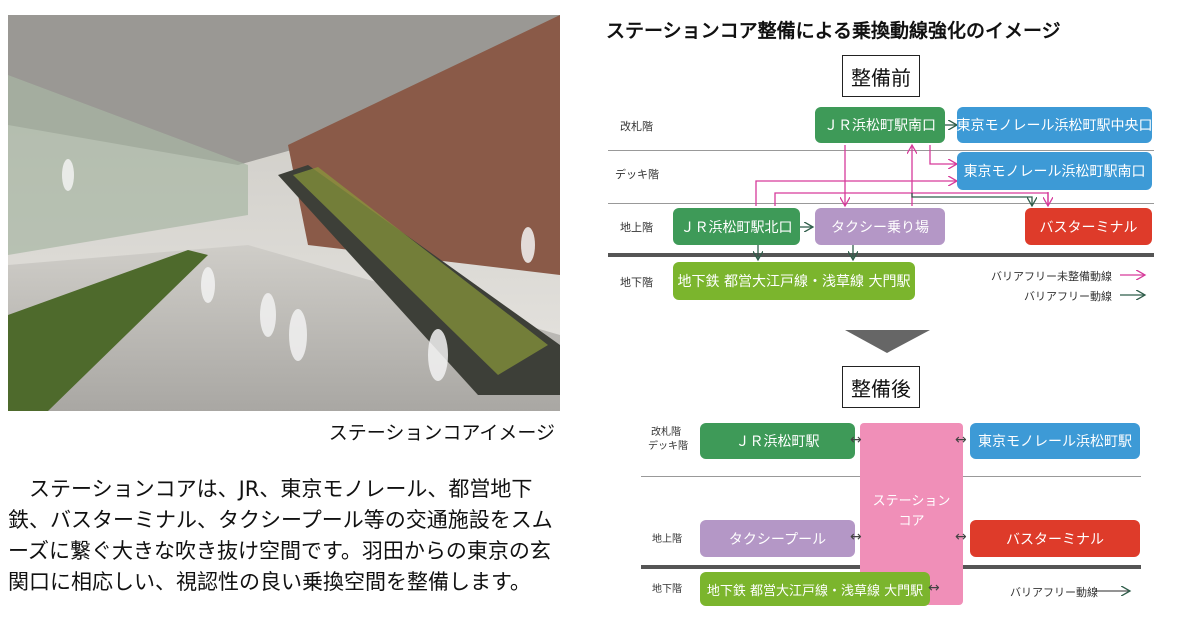 The height and width of the screenshot is (639, 1177). Describe the element at coordinates (881, 76) in the screenshot. I see `before-label: 整備前` at that location.